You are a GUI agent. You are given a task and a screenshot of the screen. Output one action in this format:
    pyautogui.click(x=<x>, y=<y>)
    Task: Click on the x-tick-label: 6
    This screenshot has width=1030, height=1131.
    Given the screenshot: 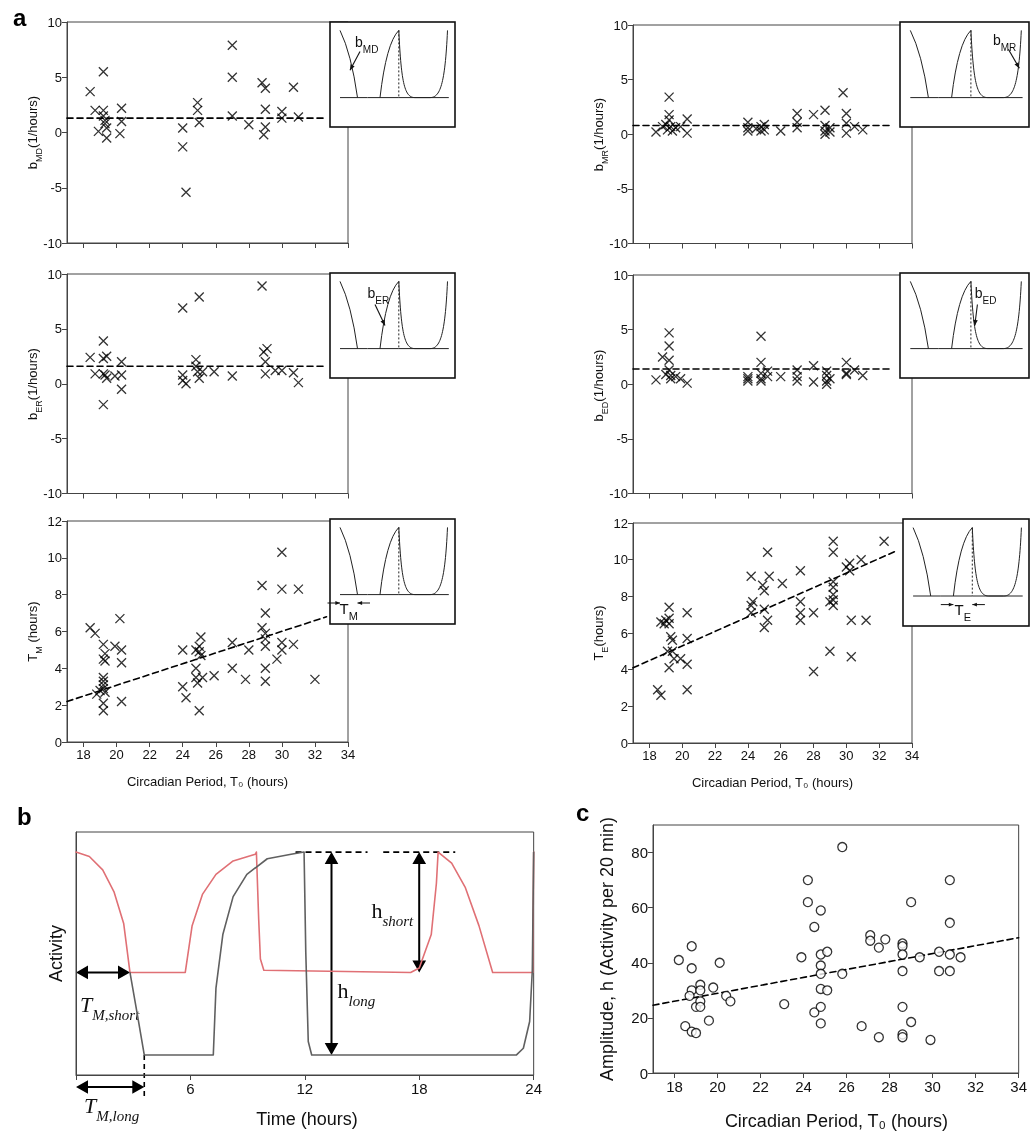 What is the action you would take?
    pyautogui.click(x=190, y=1088)
    